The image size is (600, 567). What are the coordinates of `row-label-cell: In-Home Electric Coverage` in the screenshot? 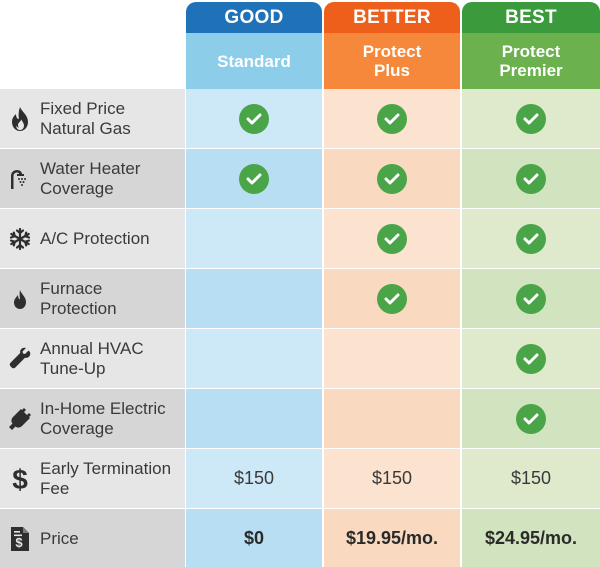 It's located at (92, 418).